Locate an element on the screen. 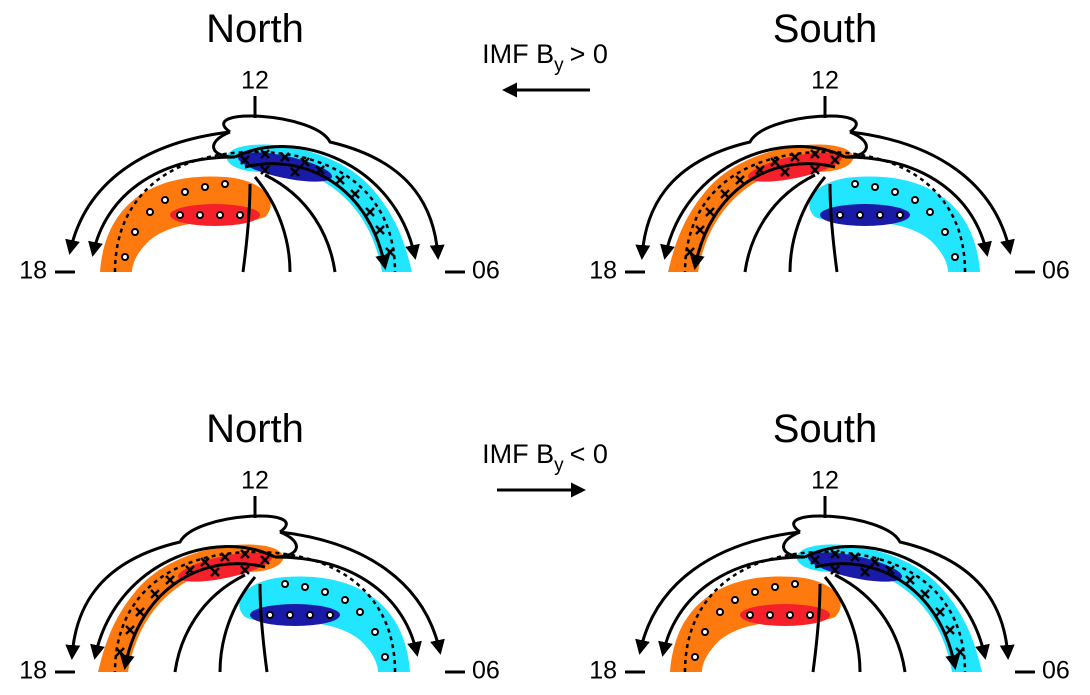 This screenshot has width=1090, height=695. imf-label: IMF By > 0 is located at coordinates (545, 57).